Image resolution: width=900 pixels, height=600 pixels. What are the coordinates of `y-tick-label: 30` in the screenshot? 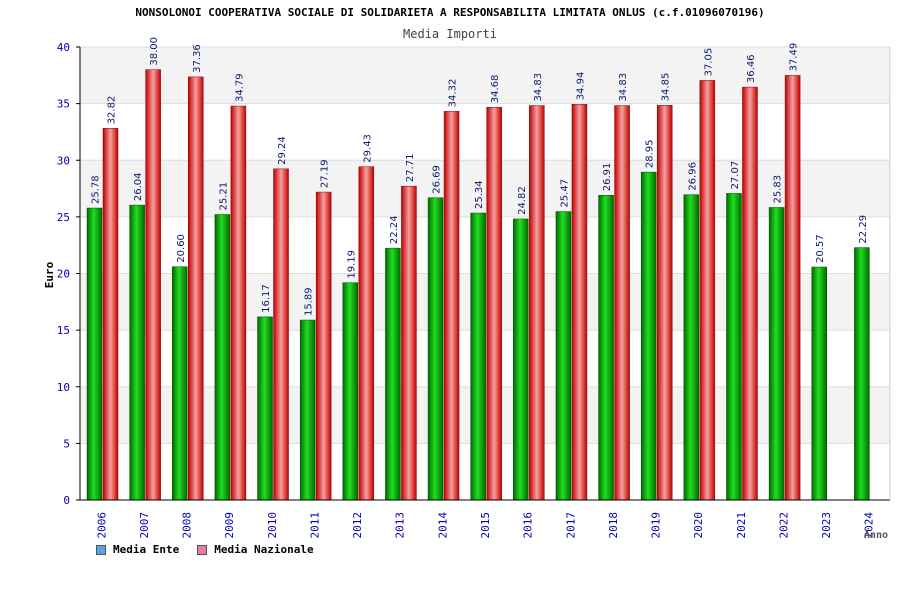 It's located at (63, 160).